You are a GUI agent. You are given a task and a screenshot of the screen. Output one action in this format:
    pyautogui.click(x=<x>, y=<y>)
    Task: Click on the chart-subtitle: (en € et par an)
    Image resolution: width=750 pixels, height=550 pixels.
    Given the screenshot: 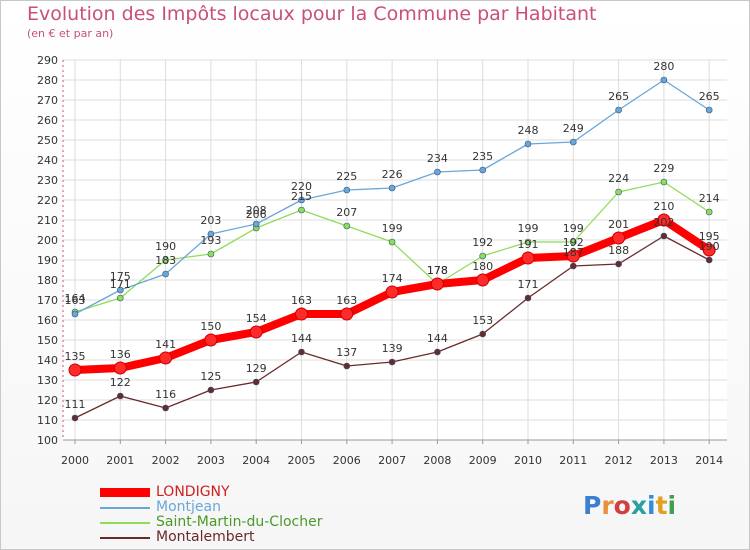 What is the action you would take?
    pyautogui.click(x=70, y=33)
    